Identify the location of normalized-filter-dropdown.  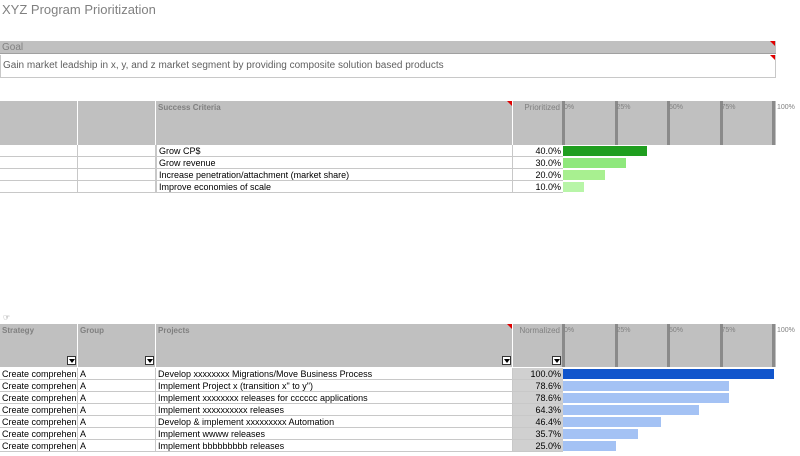
(556, 360).